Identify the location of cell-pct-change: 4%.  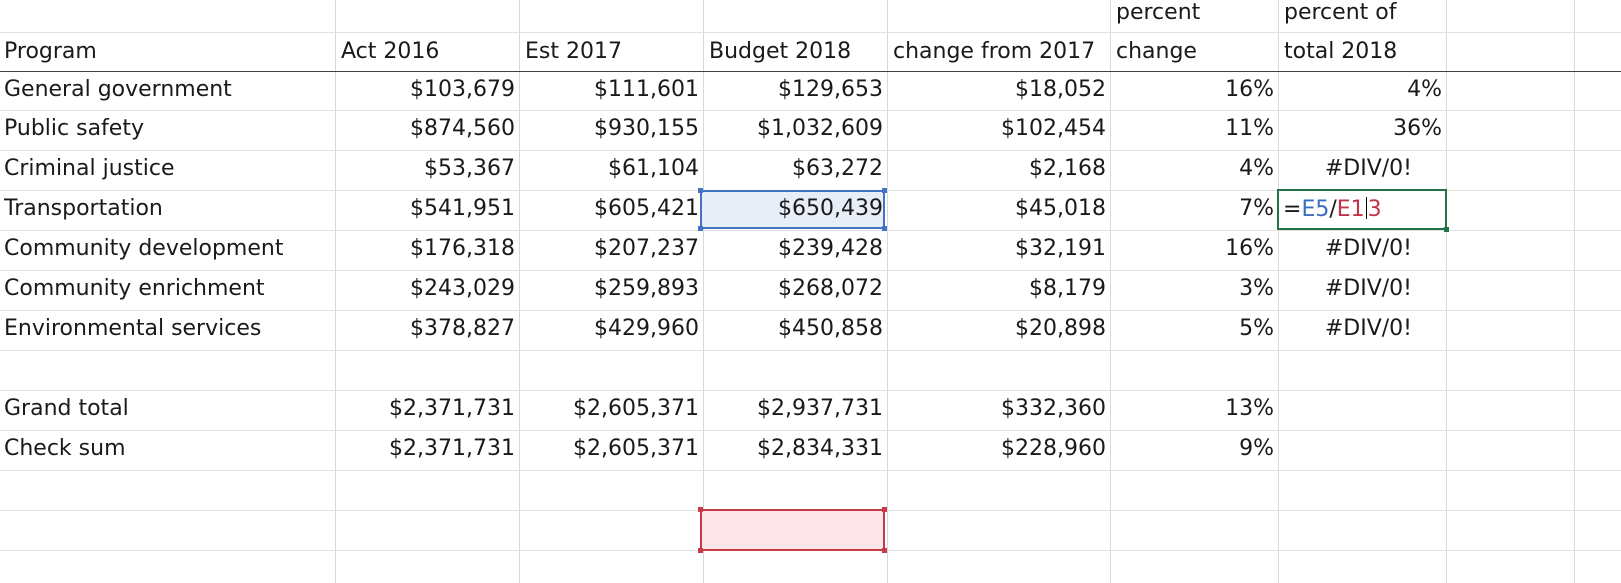
(1256, 168).